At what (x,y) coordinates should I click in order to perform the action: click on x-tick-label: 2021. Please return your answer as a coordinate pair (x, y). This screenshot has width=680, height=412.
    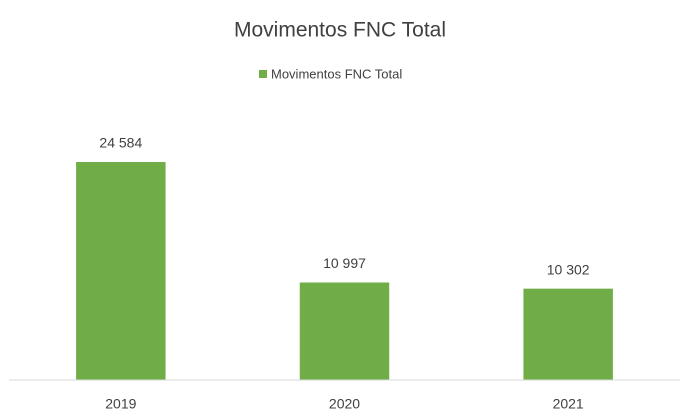
    Looking at the image, I should click on (568, 404).